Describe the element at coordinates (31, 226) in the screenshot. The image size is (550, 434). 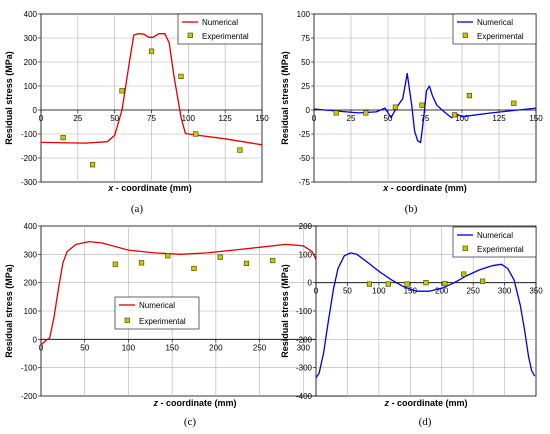
I see `panel-c-ytick-label: 400` at that location.